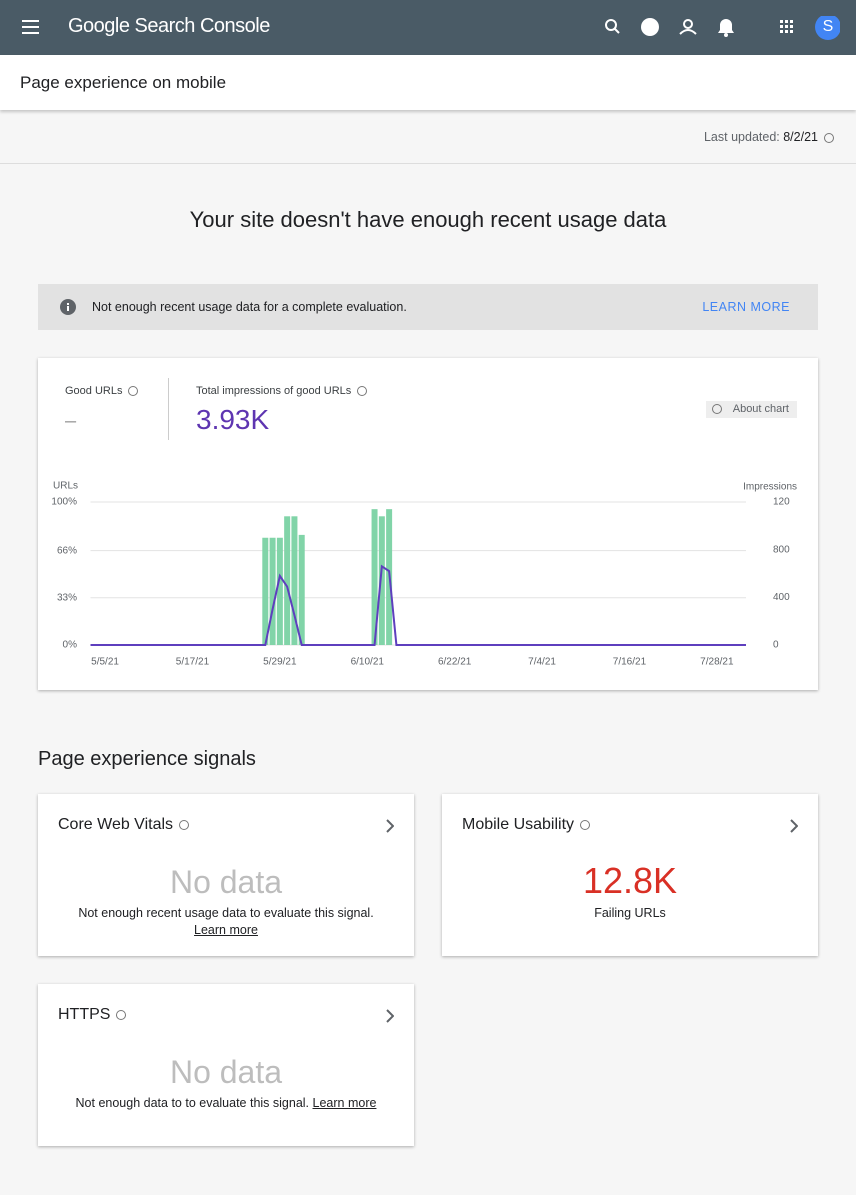  I want to click on divider, so click(428, 163).